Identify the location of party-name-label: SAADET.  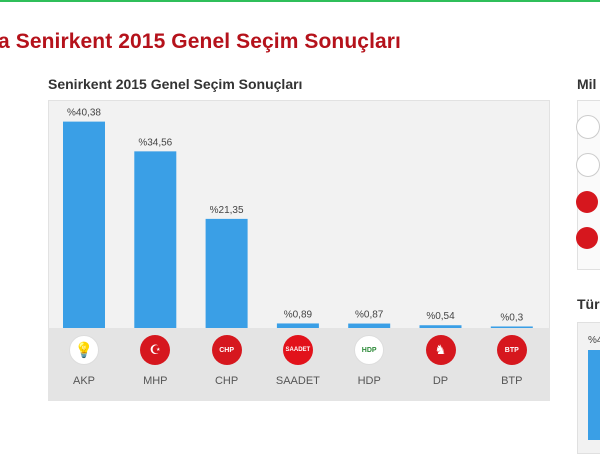
(297, 381).